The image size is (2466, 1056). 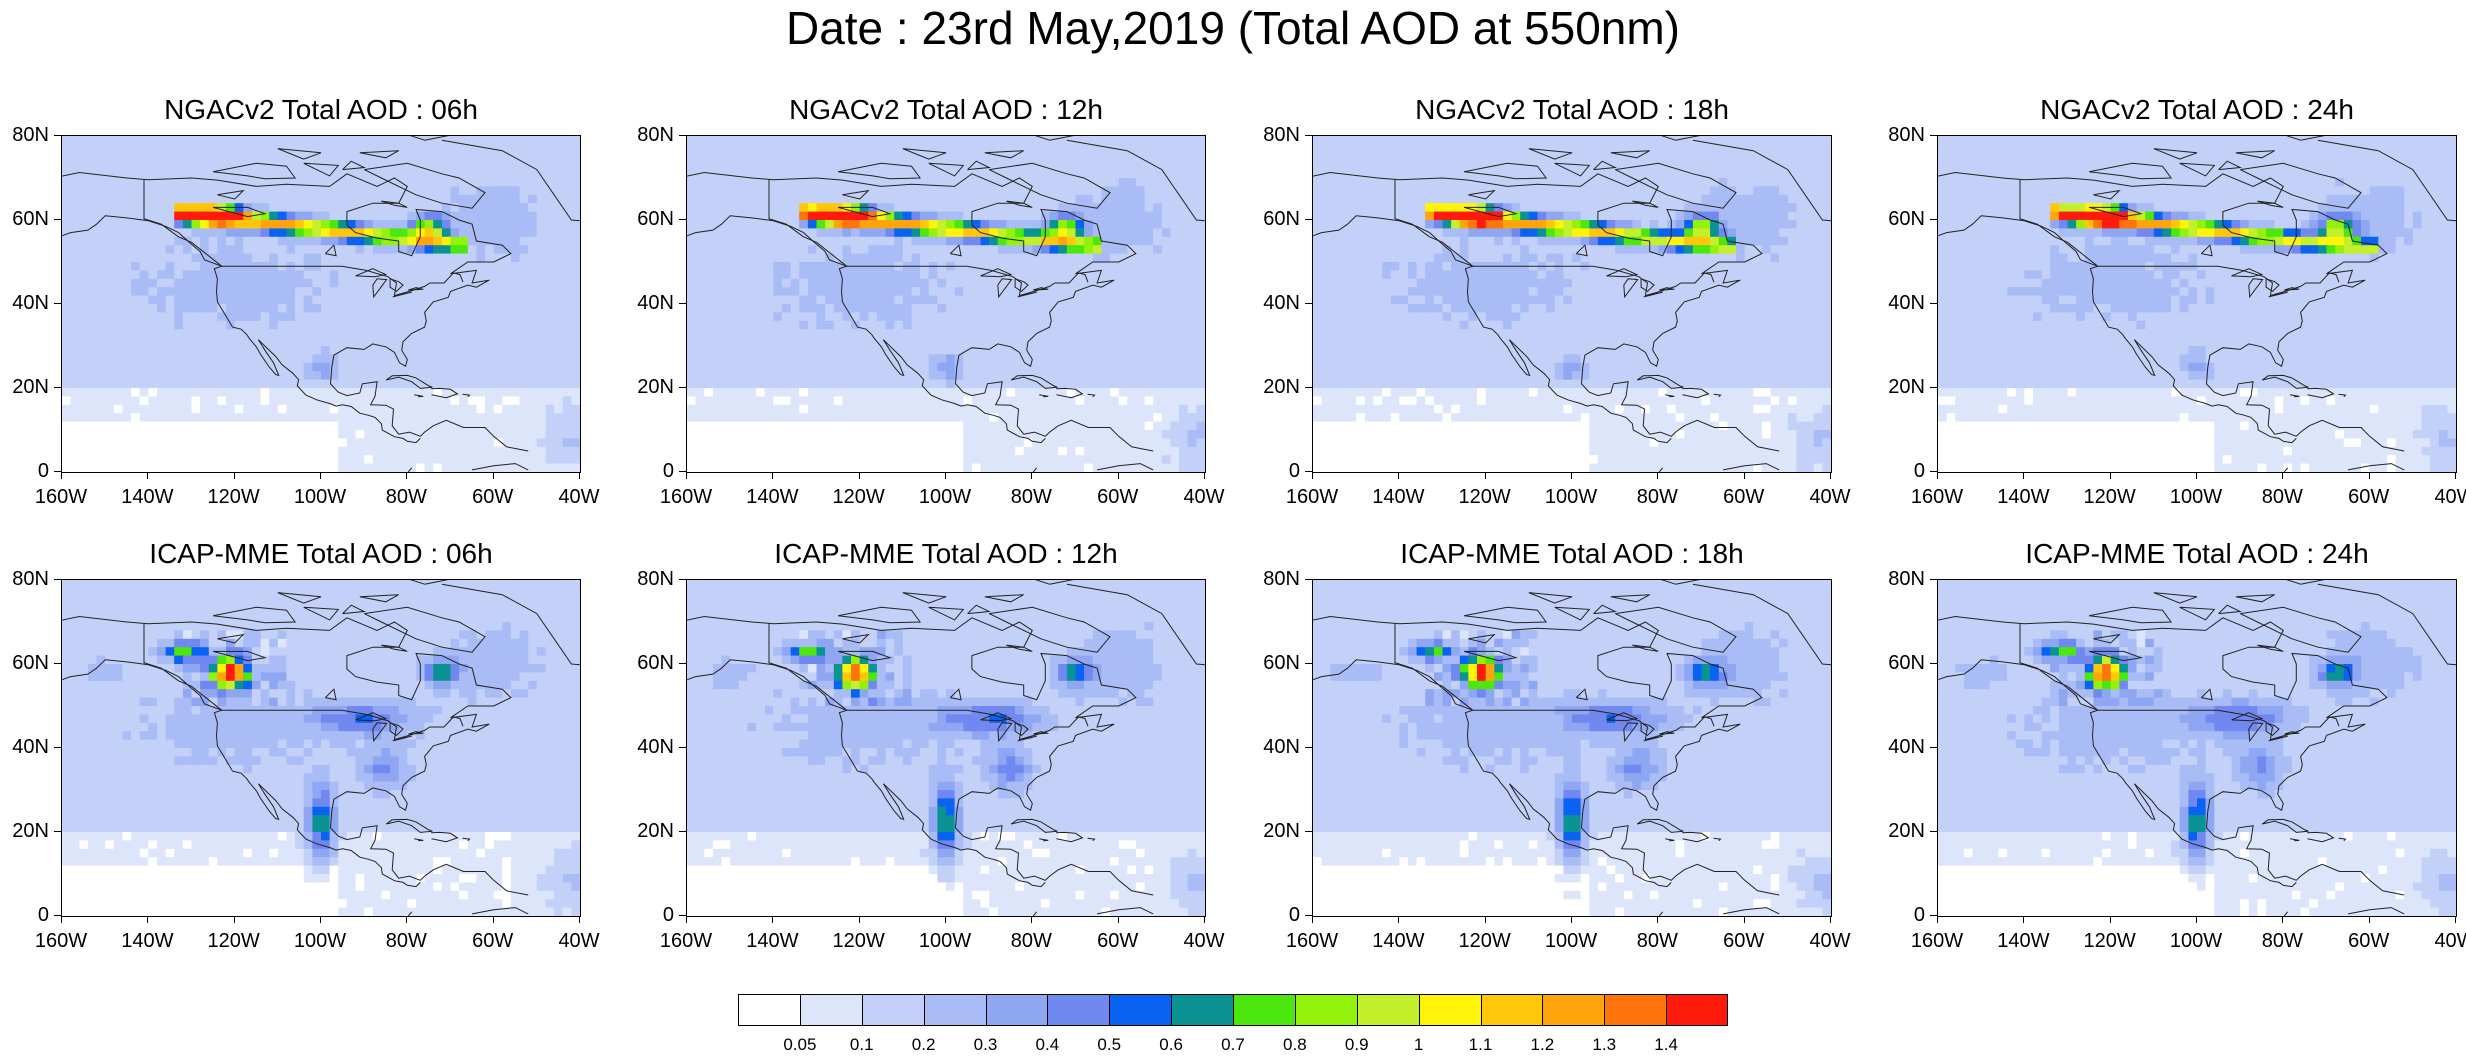 I want to click on panel-title: ICAP-MME Total AOD : 18h, so click(x=1572, y=553).